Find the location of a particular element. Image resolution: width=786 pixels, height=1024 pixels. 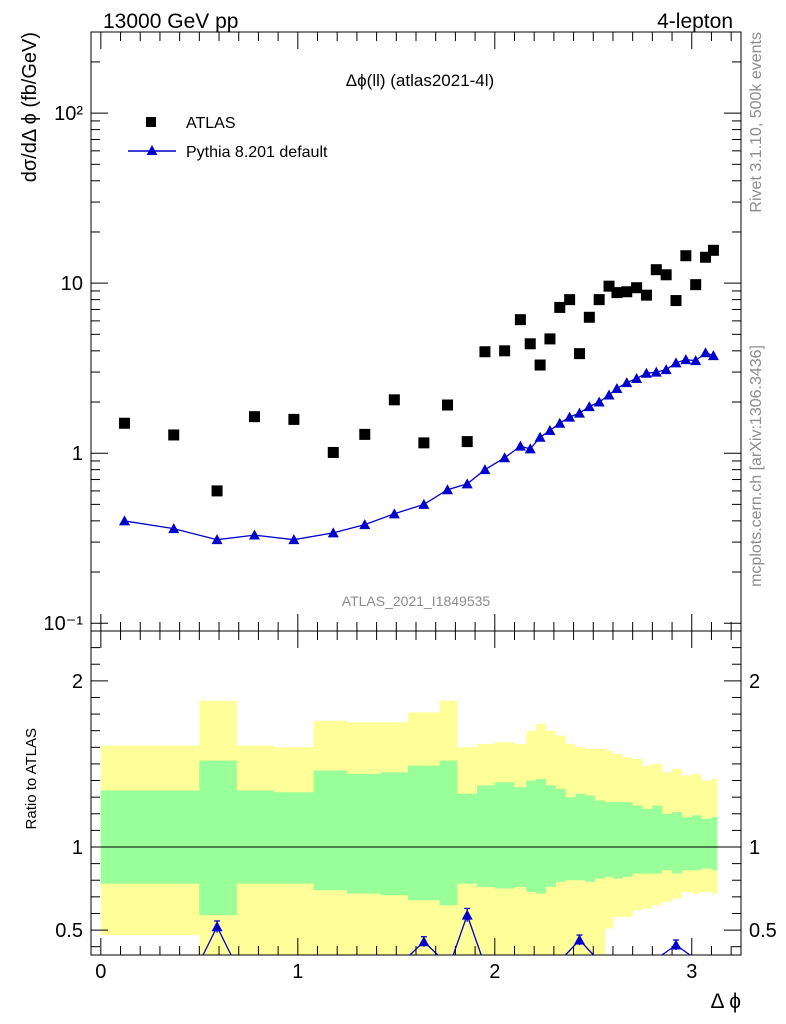

legend-atlas-marker is located at coordinates (151, 122).